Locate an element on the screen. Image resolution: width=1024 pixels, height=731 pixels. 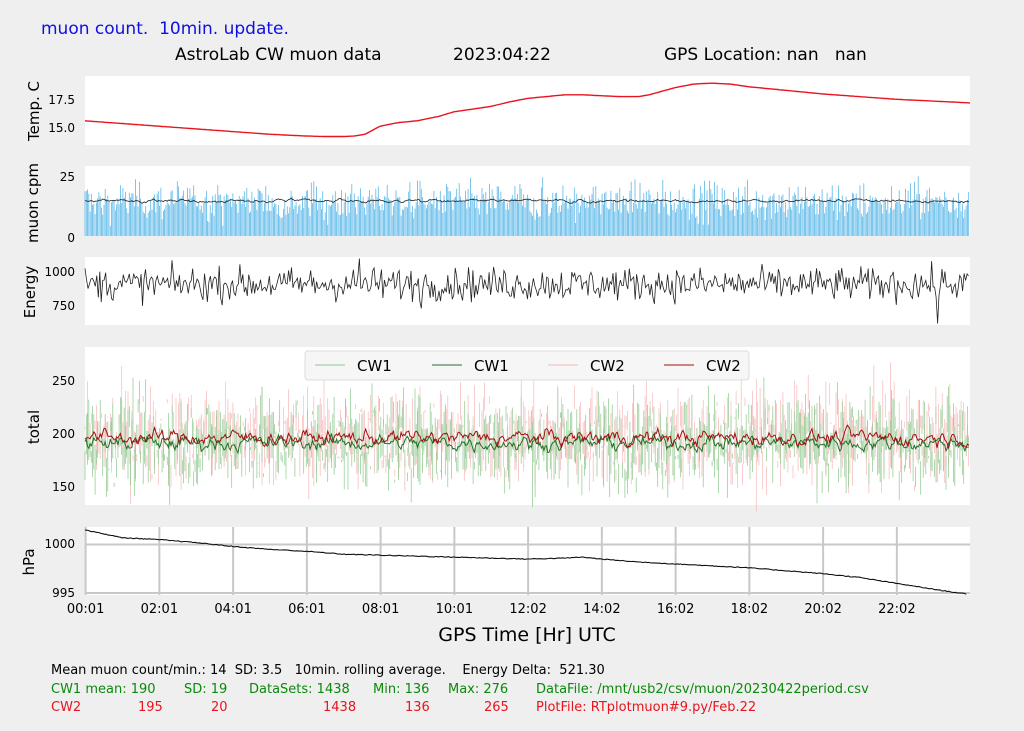
temperature-line is located at coordinates (527, 110).